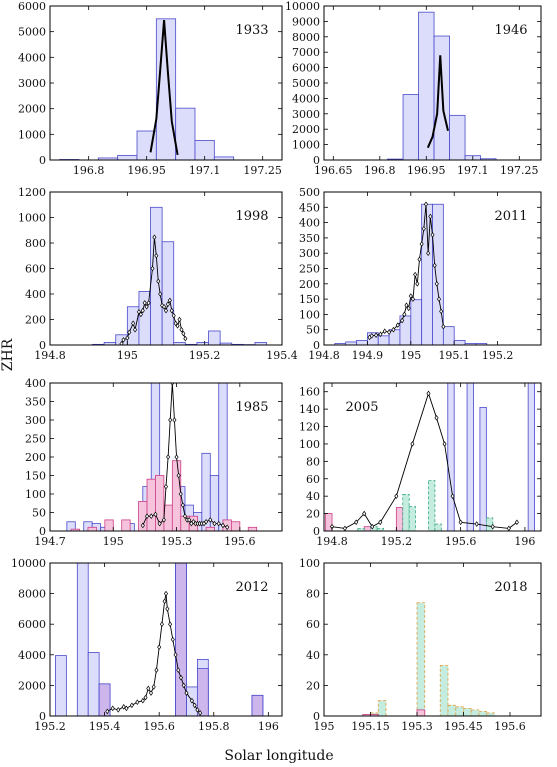 Image resolution: width=557 pixels, height=767 pixels. I want to click on y-tick-label: 3000, so click(306, 114).